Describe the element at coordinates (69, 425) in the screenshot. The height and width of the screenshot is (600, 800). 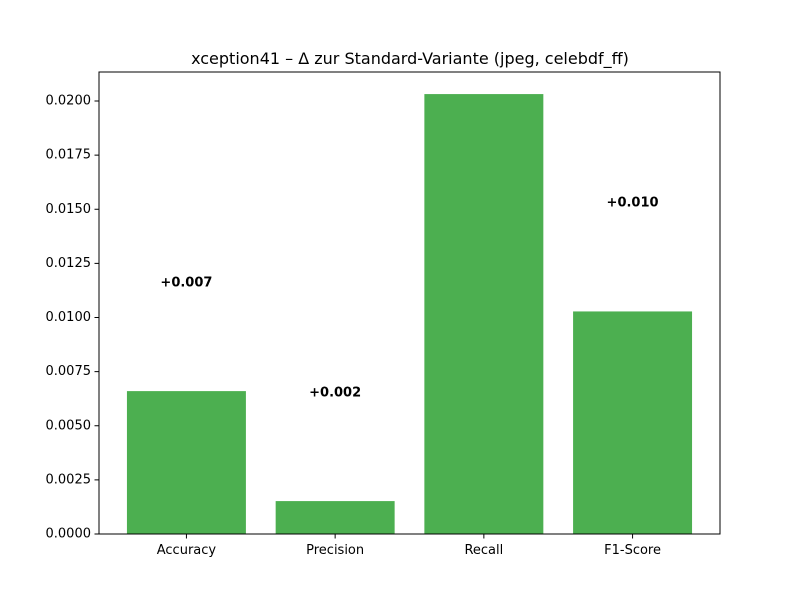
I see `y-tick-label: 0.0050` at that location.